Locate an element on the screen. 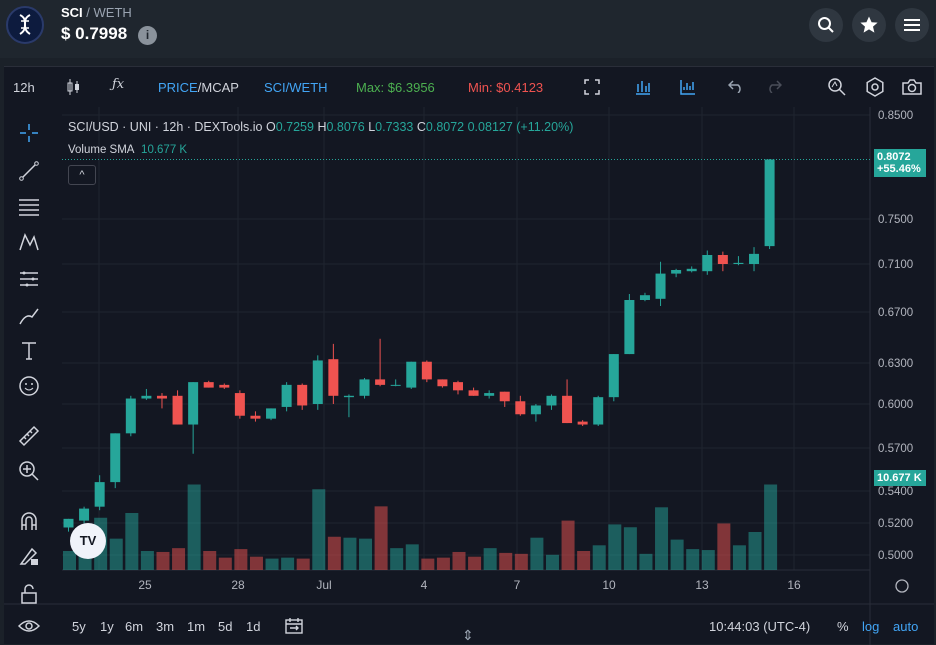  clock-time: 10:44:03 (UTC-4) is located at coordinates (760, 626).